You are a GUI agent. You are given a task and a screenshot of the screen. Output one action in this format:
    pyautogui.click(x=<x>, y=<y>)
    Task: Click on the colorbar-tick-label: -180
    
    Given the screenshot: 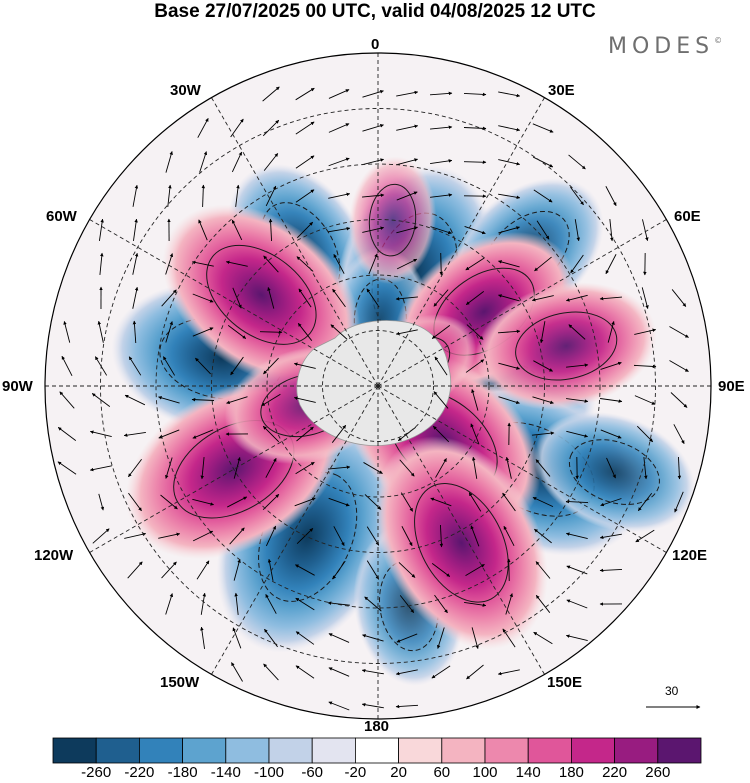 What is the action you would take?
    pyautogui.click(x=182, y=772)
    